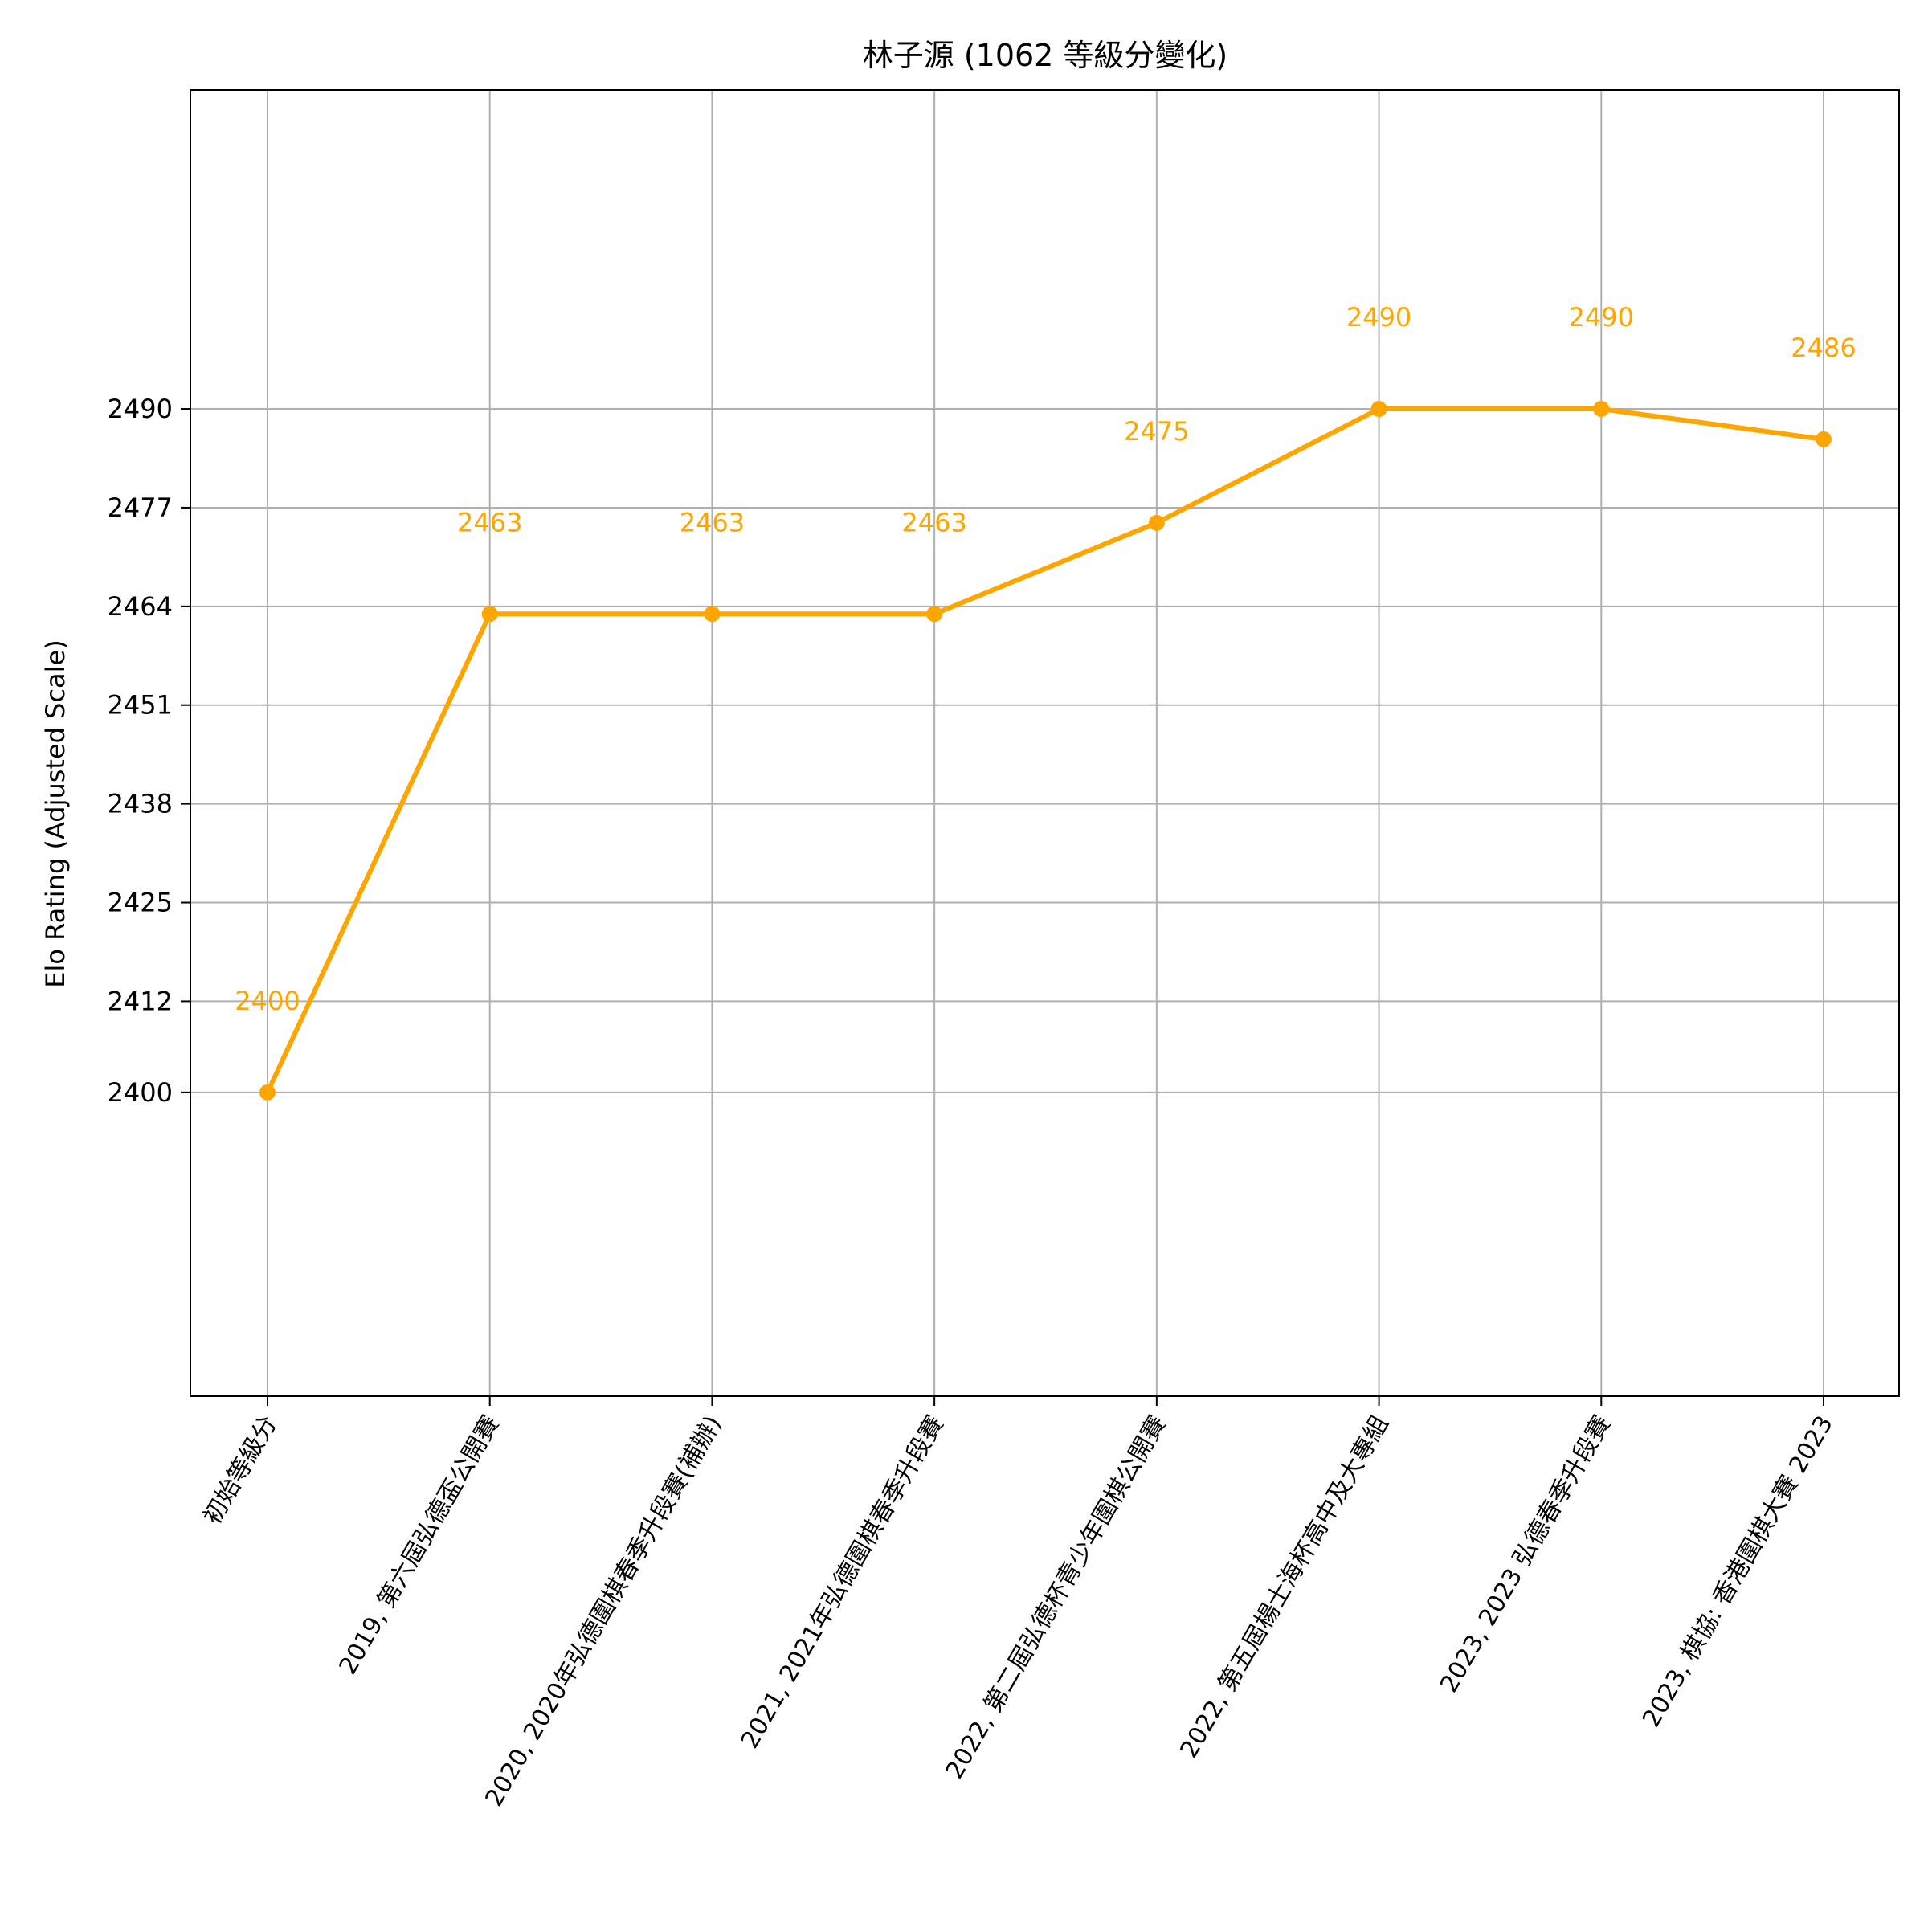 The width and height of the screenshot is (1928, 1932). Describe the element at coordinates (1156, 431) in the screenshot. I see `data-label: 2475` at that location.